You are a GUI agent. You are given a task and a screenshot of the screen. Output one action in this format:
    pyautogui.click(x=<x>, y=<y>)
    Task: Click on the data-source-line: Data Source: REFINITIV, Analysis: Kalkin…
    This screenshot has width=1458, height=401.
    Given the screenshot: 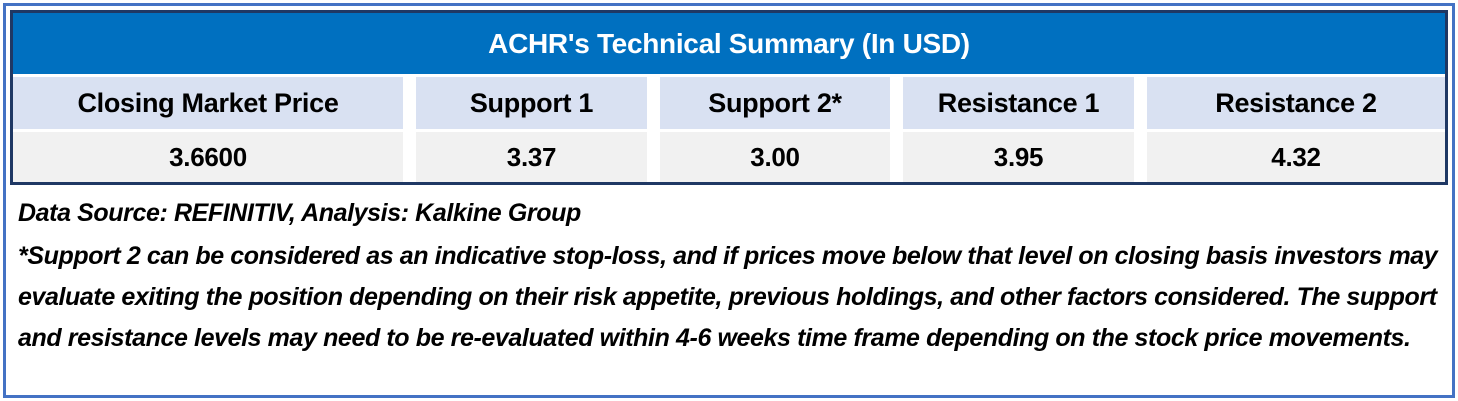 What is the action you would take?
    pyautogui.click(x=299, y=213)
    